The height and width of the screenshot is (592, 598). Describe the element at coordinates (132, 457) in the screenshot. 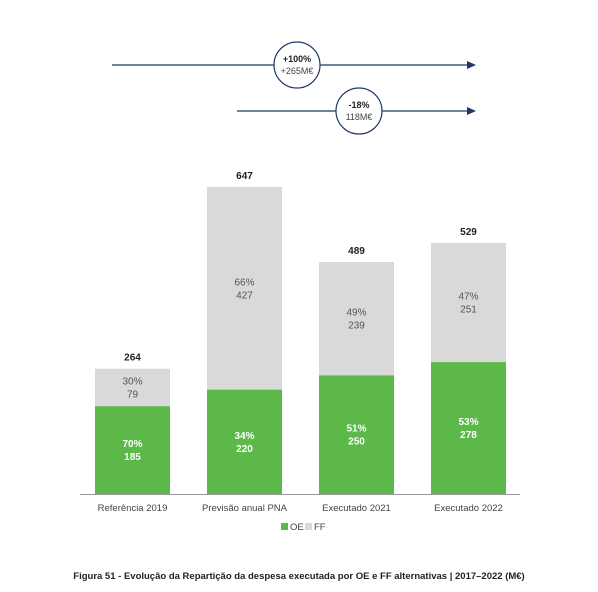

I see `oe-value-label: 185` at that location.